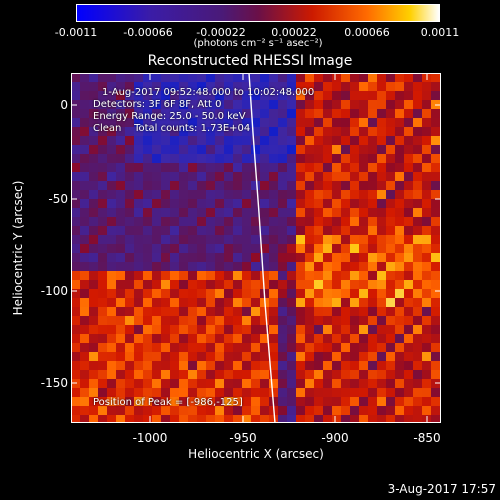  What do you see at coordinates (335, 438) in the screenshot?
I see `x-tick-label: -900` at bounding box center [335, 438].